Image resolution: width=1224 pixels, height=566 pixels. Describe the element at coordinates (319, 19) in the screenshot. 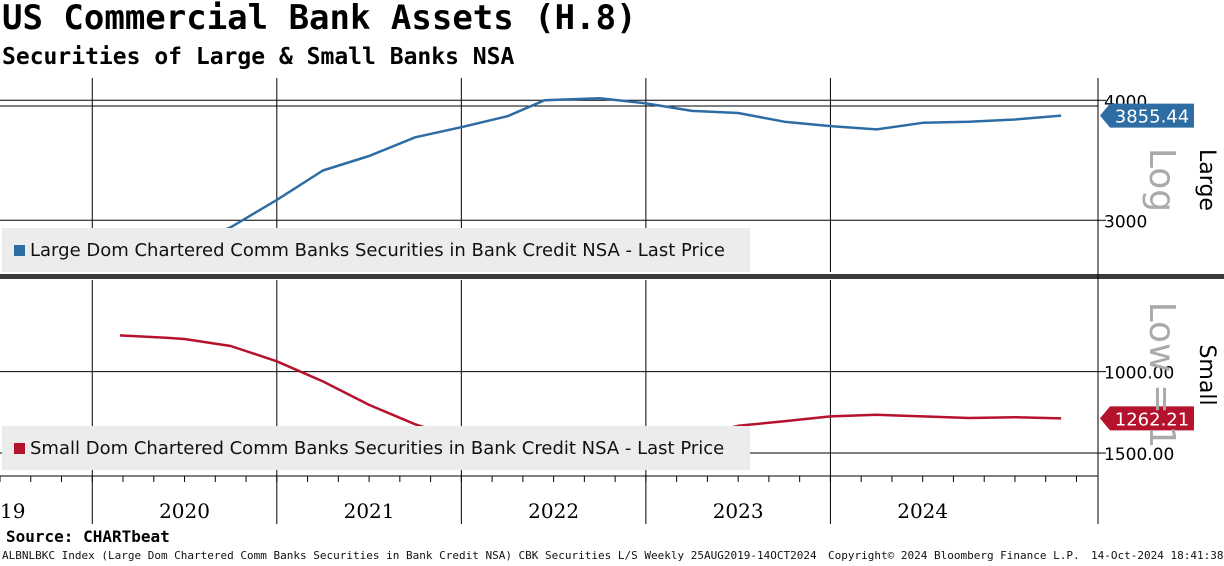

I see `chart-title: US Commercial Bank Assets (H.8)` at that location.